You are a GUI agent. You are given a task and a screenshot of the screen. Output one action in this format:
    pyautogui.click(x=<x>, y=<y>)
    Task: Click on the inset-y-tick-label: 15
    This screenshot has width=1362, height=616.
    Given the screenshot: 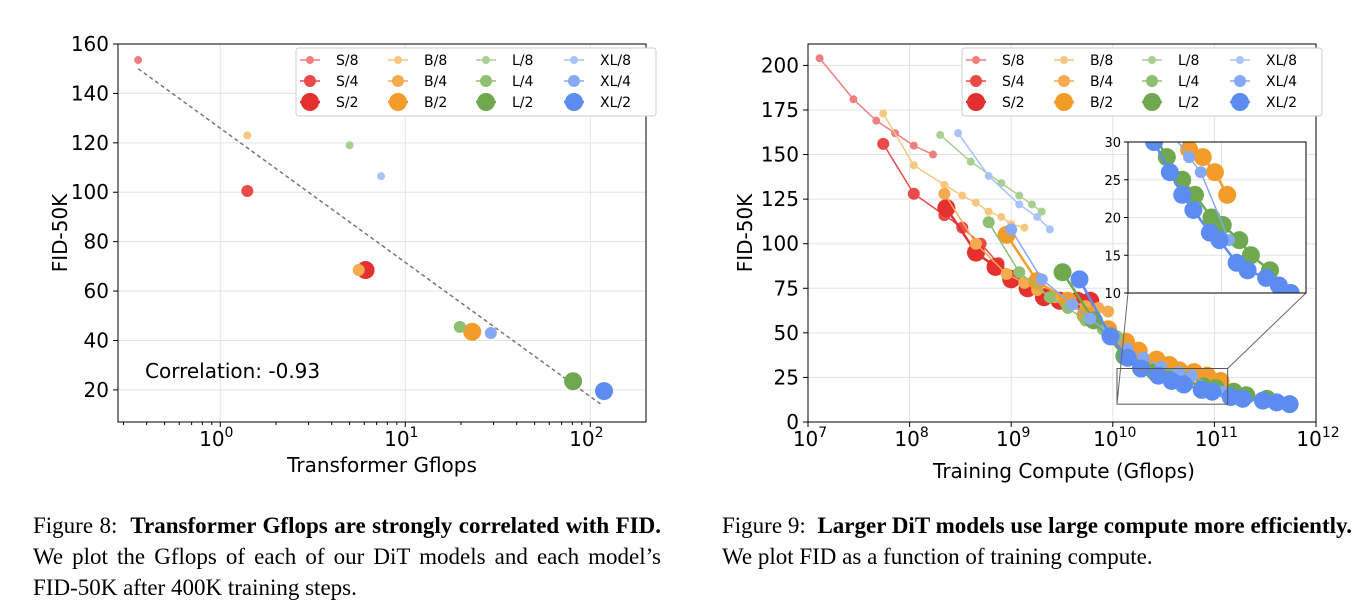 What is the action you would take?
    pyautogui.click(x=1112, y=256)
    